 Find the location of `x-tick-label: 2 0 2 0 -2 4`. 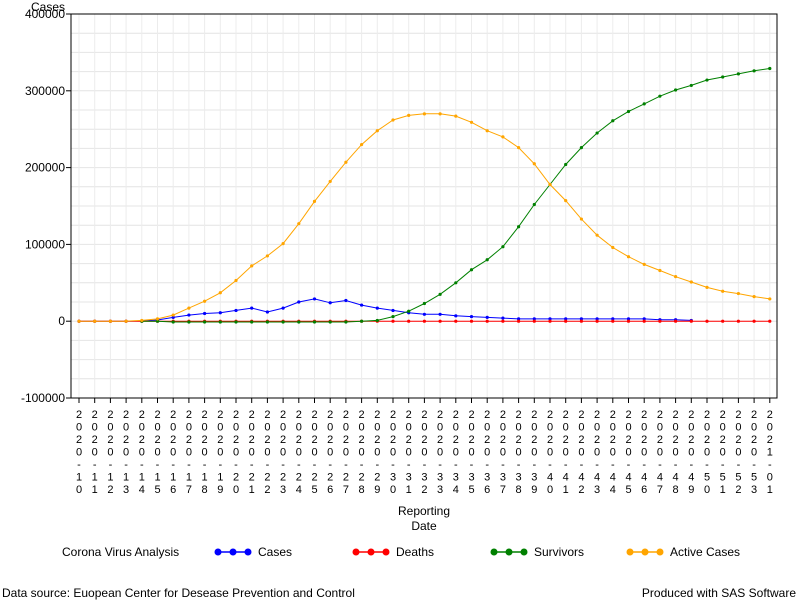

x-tick-label: 2 0 2 0 -2 4 is located at coordinates (299, 452).